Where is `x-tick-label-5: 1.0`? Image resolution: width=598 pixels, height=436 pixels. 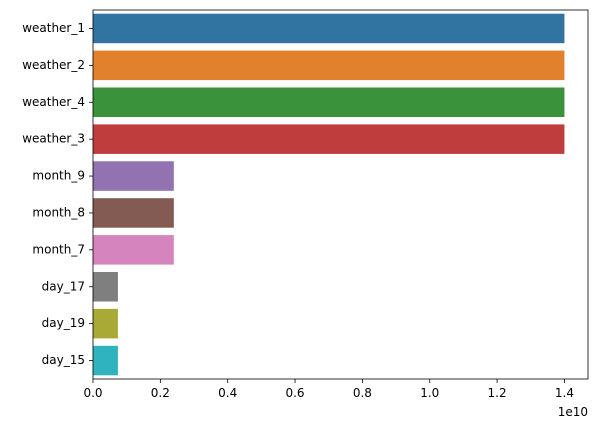
x-tick-label-5: 1.0 is located at coordinates (429, 393).